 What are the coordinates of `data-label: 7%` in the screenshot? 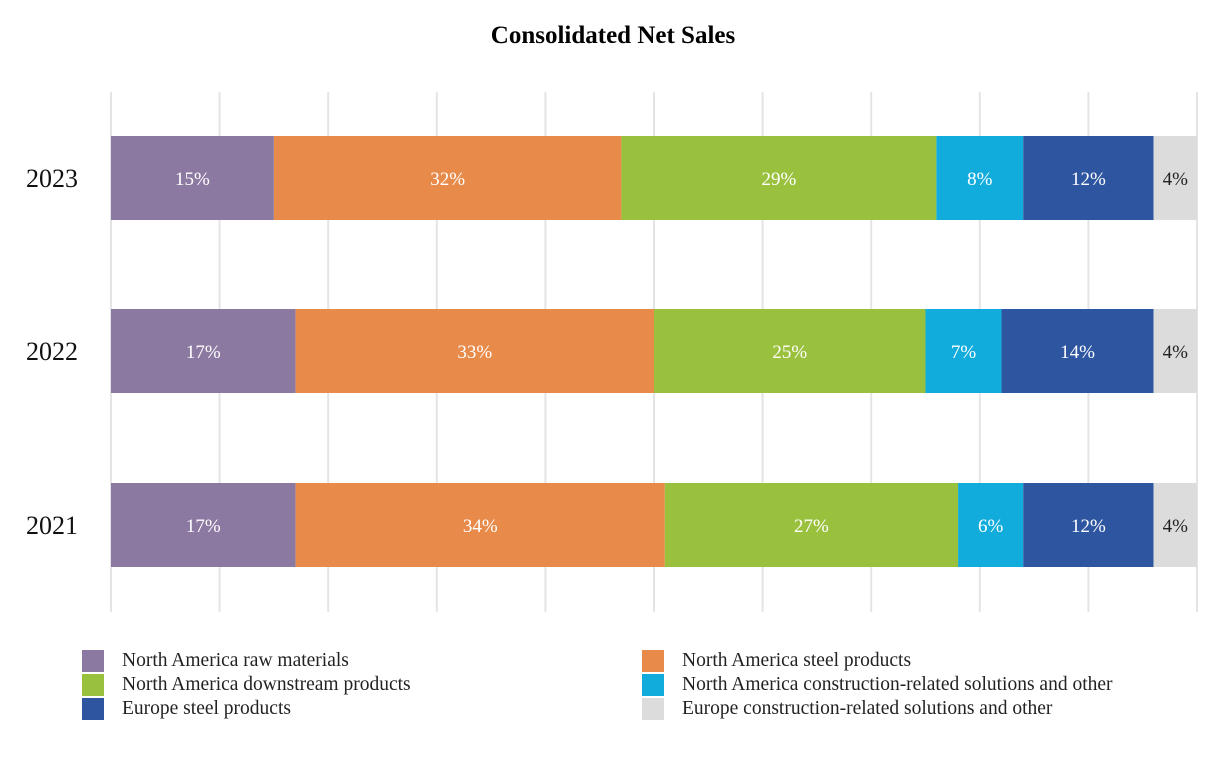 It's located at (964, 352).